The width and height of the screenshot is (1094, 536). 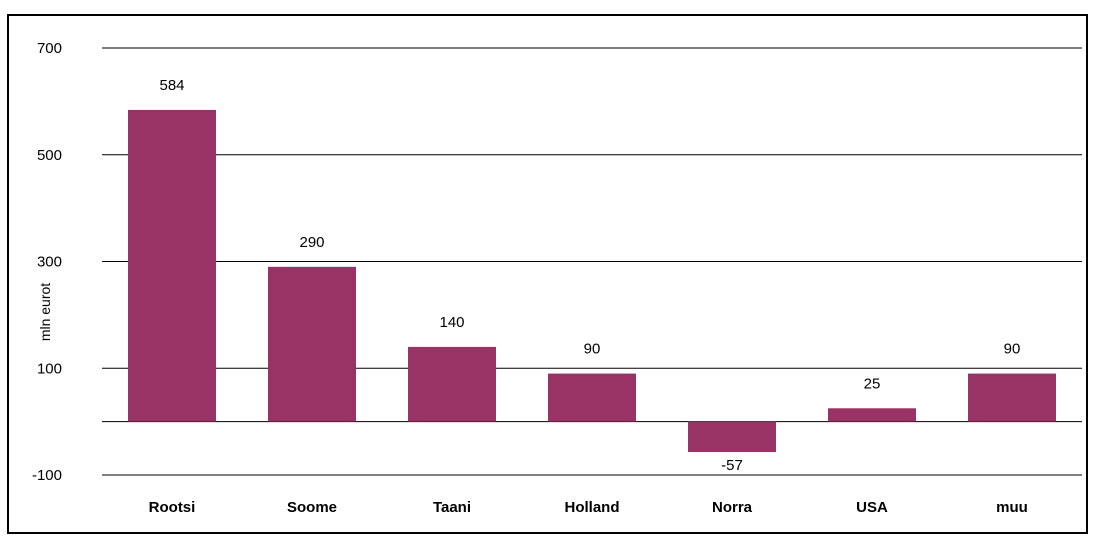 I want to click on y-tick-label-3: 100, so click(x=49, y=368).